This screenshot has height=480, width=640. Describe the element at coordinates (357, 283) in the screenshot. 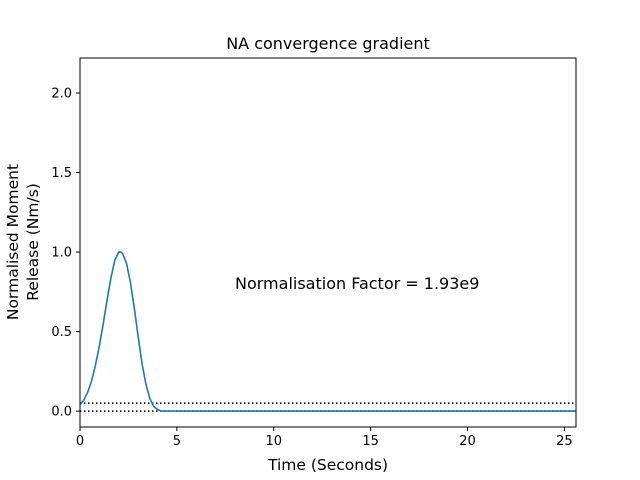

I see `normalisation-factor-annotation: Normalisation Factor = 1.93e9` at that location.